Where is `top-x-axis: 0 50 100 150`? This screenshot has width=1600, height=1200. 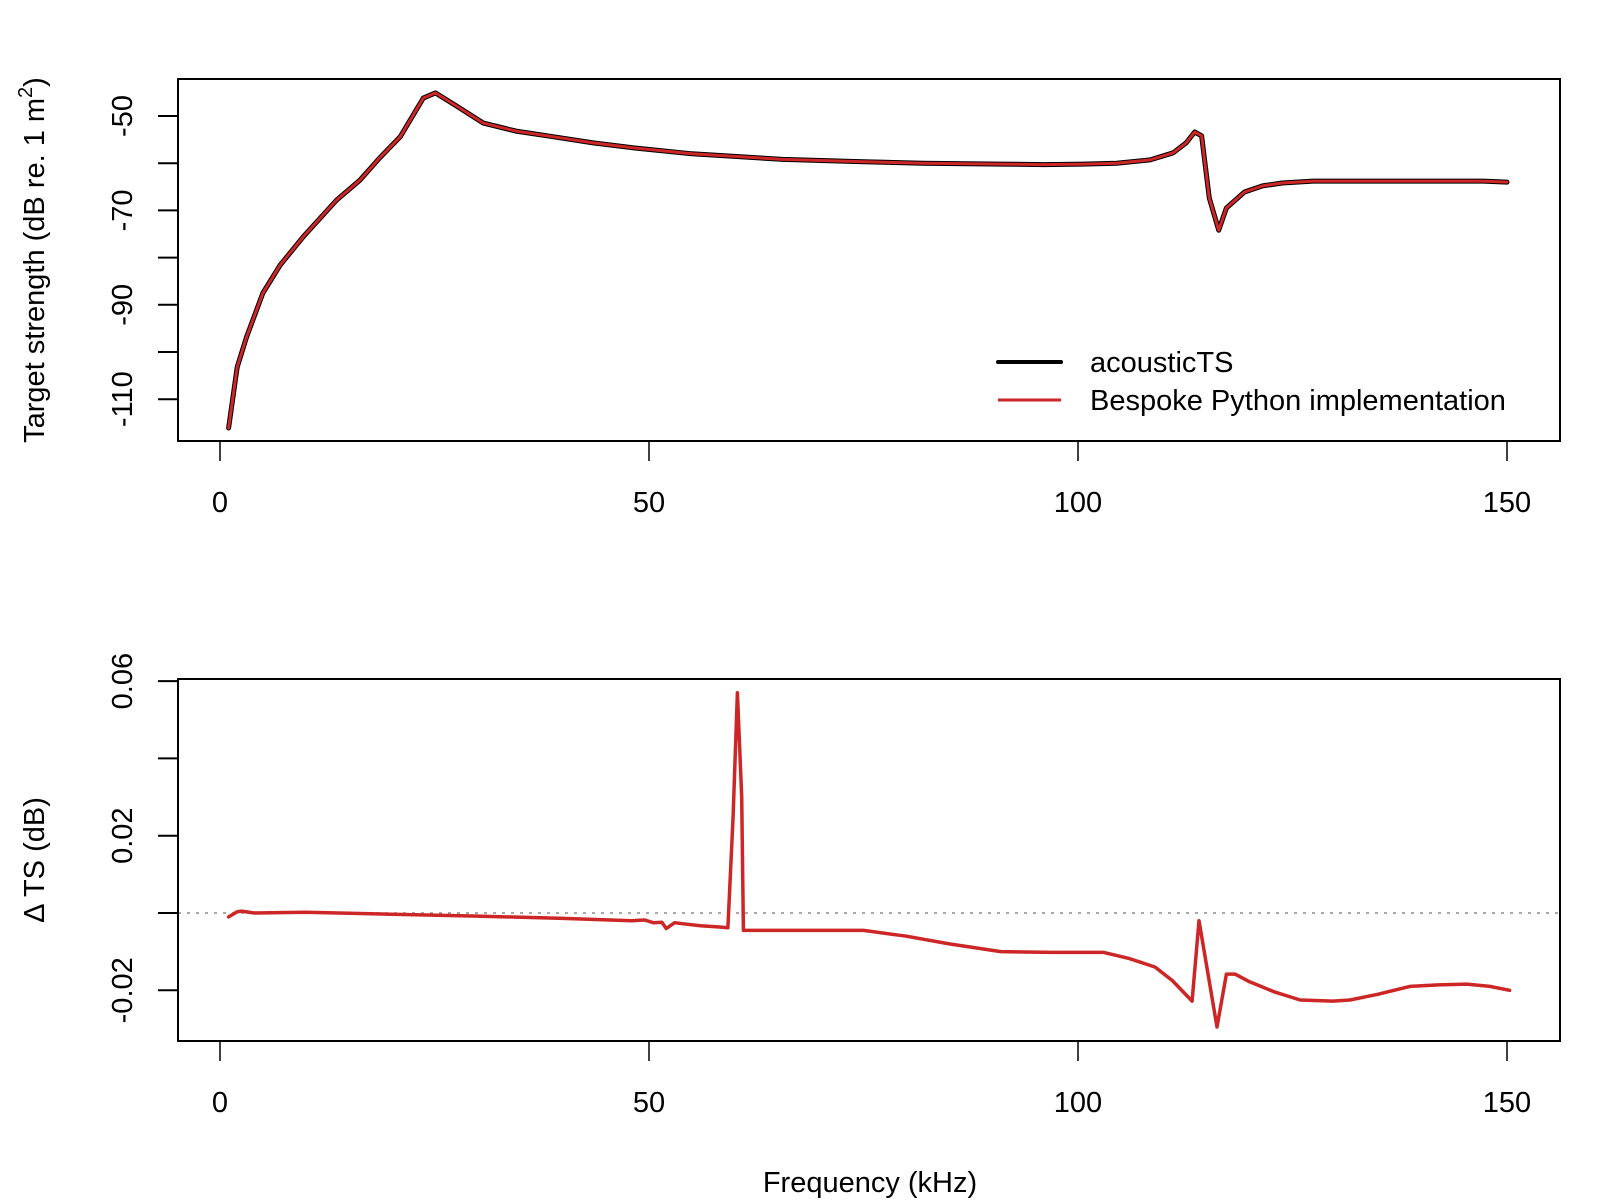
top-x-axis: 0 50 100 150 is located at coordinates (871, 480).